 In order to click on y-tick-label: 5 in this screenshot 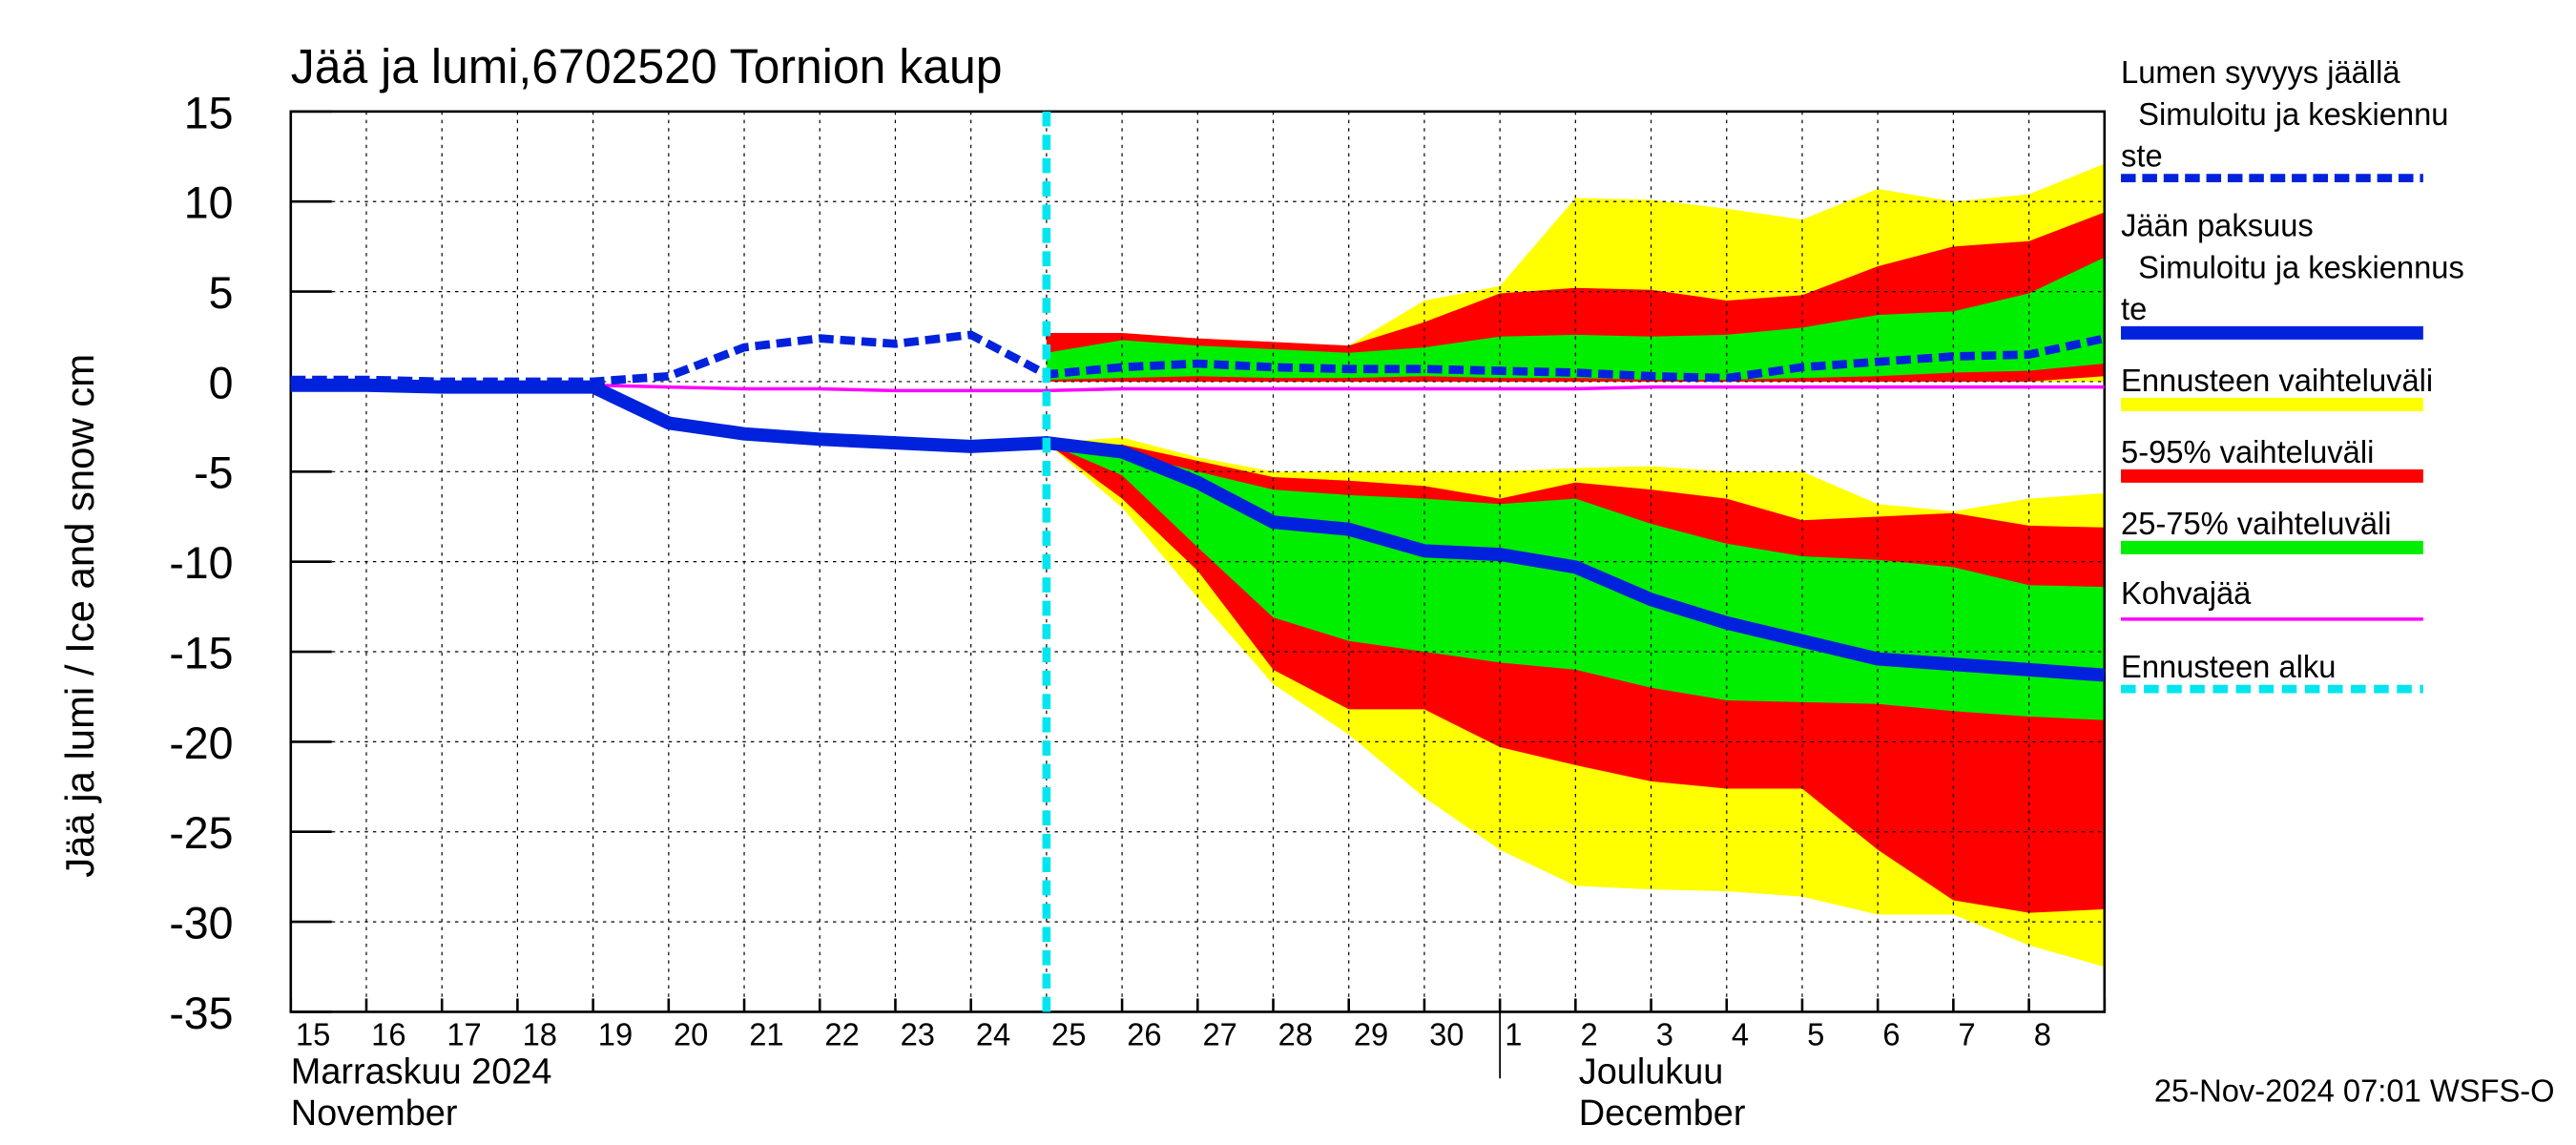, I will do `click(221, 293)`.